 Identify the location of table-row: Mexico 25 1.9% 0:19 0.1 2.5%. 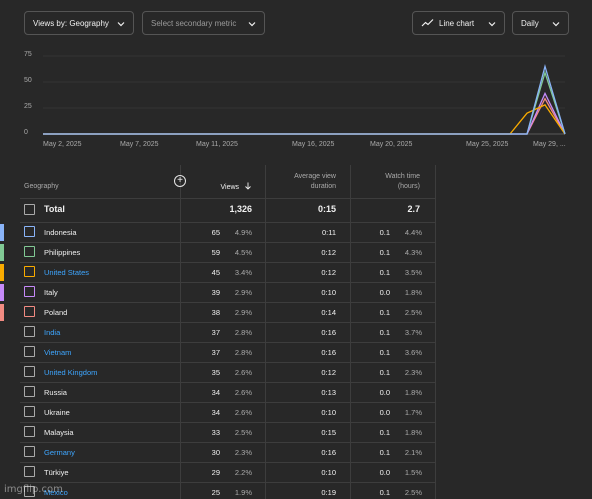
(296, 490).